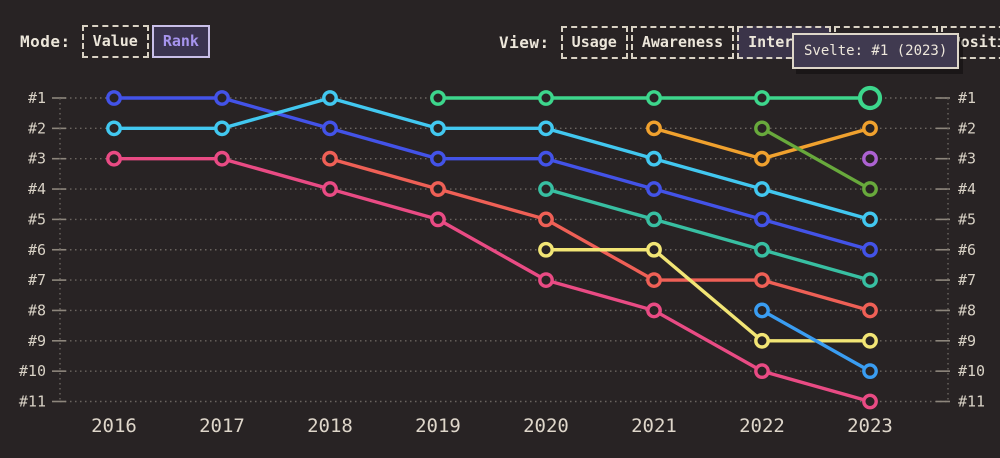 The height and width of the screenshot is (458, 1000). Describe the element at coordinates (654, 426) in the screenshot. I see `x-axis-label: 2021` at that location.